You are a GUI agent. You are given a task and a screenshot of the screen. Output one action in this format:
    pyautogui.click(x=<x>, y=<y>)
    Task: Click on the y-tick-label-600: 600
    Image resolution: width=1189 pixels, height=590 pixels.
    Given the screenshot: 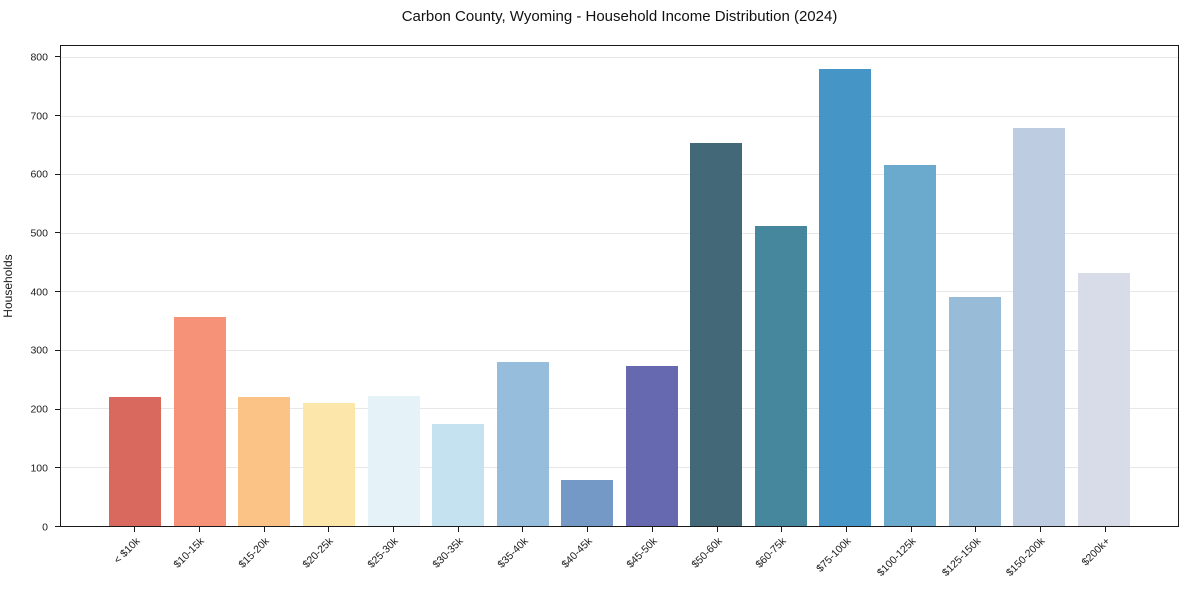 What is the action you would take?
    pyautogui.click(x=39, y=174)
    